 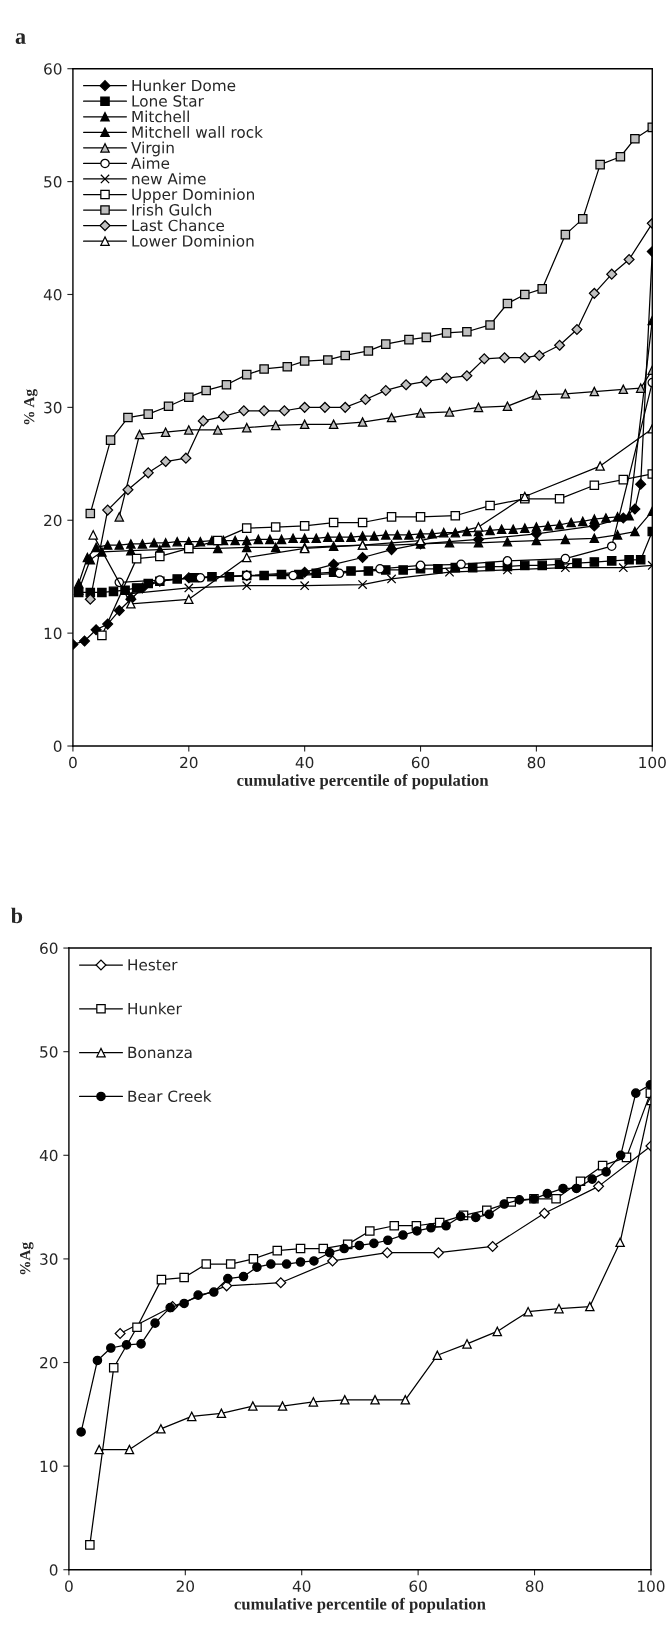 I want to click on y-axis-title: %Ag, so click(x=26, y=1258).